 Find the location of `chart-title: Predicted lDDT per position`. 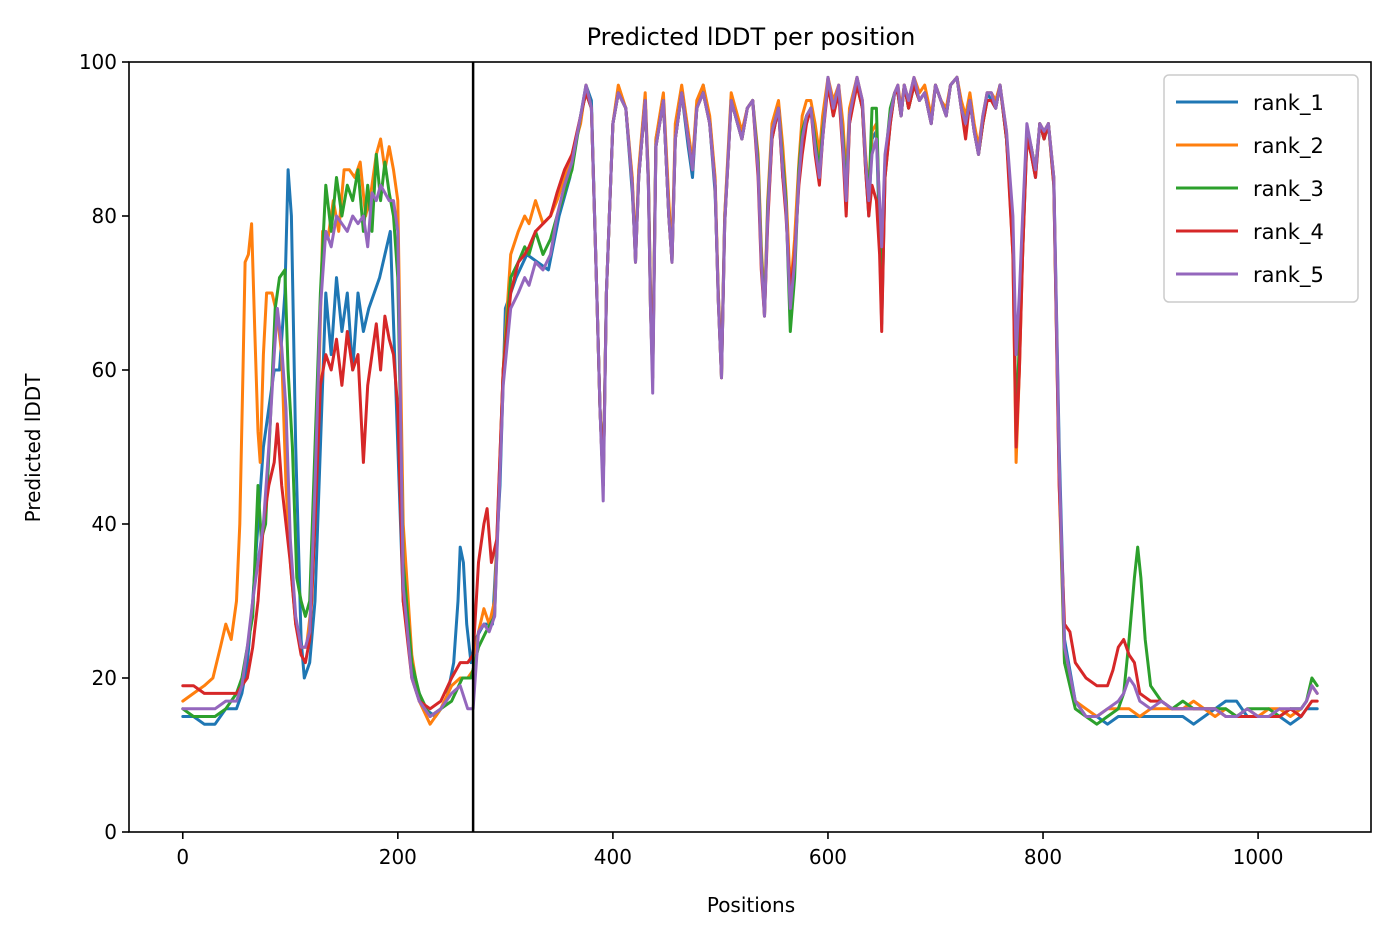

chart-title: Predicted lDDT per position is located at coordinates (751, 37).